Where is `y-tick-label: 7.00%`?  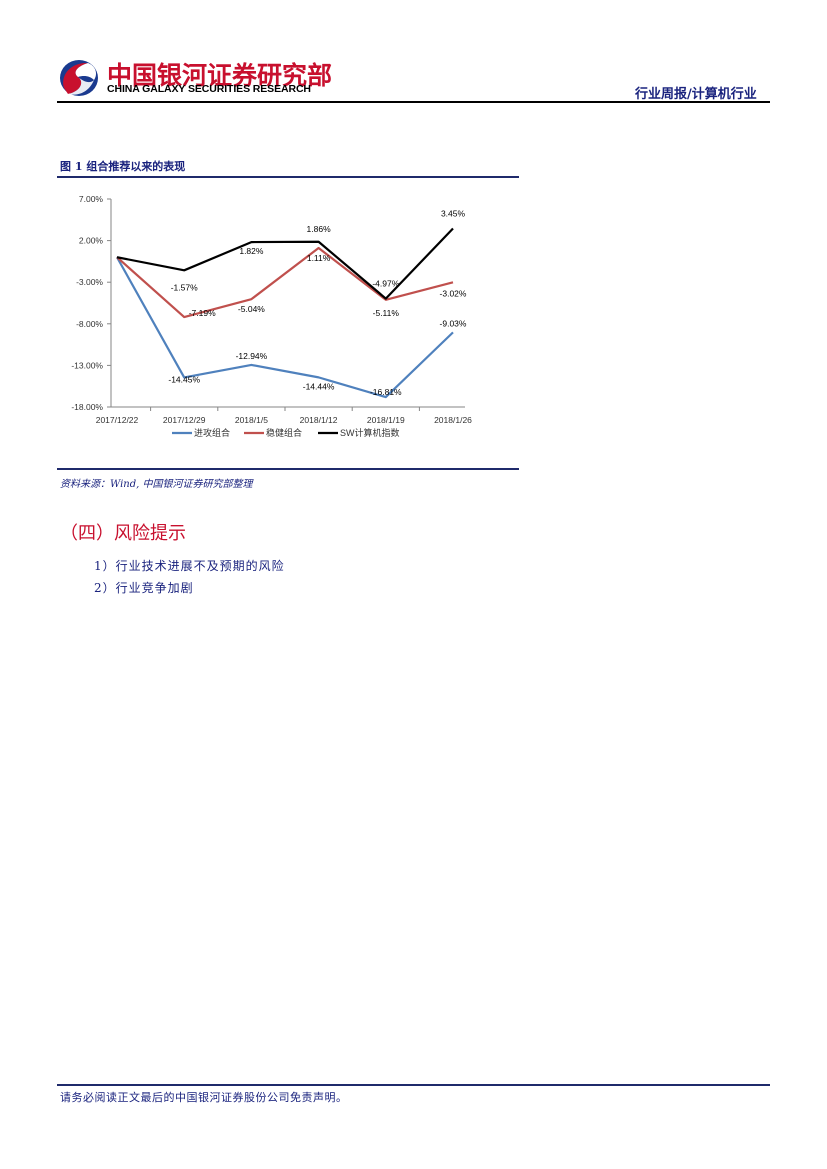
y-tick-label: 7.00% is located at coordinates (91, 199).